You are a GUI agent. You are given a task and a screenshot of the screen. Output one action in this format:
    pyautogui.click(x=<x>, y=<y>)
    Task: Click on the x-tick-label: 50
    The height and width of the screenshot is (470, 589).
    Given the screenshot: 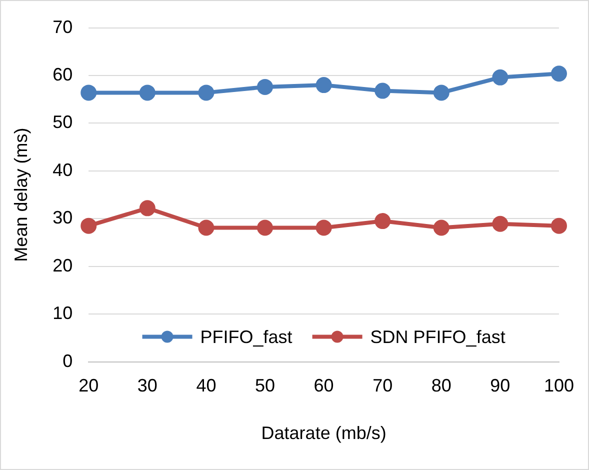 What is the action you would take?
    pyautogui.click(x=265, y=386)
    